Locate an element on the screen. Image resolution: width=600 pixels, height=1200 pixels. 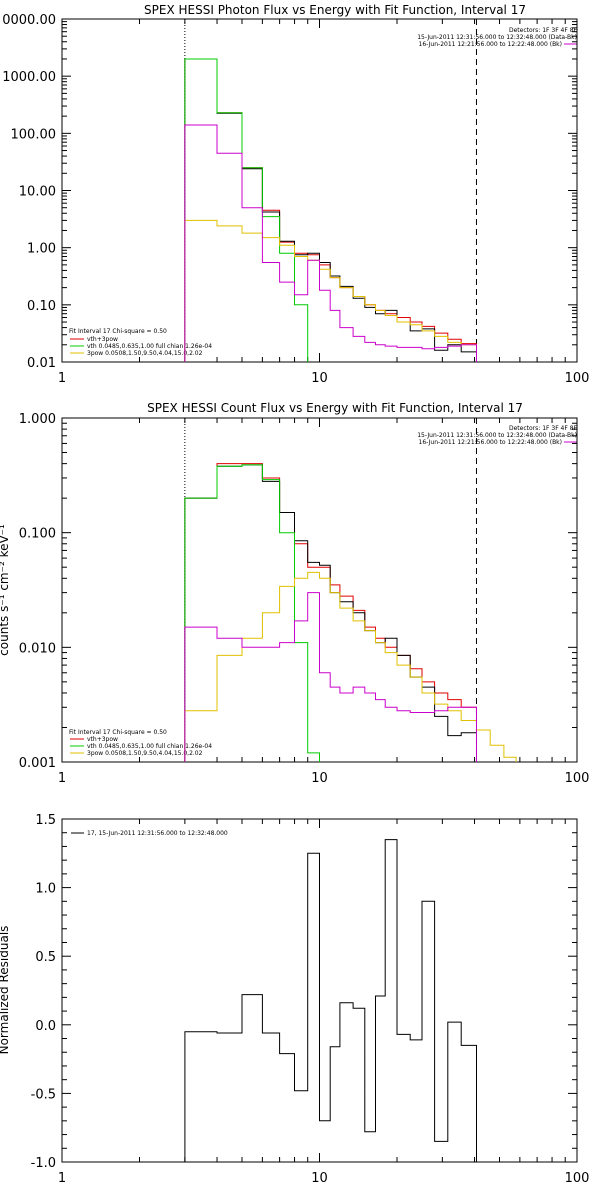
y-tick-label: 1.000 is located at coordinates (37, 419).